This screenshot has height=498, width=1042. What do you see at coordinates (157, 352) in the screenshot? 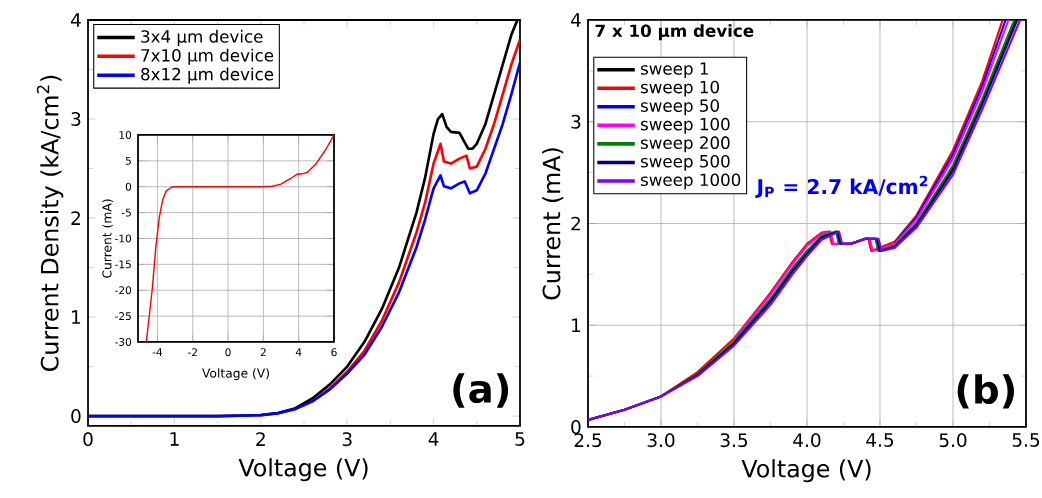
I see `x-tick-label: -4` at bounding box center [157, 352].